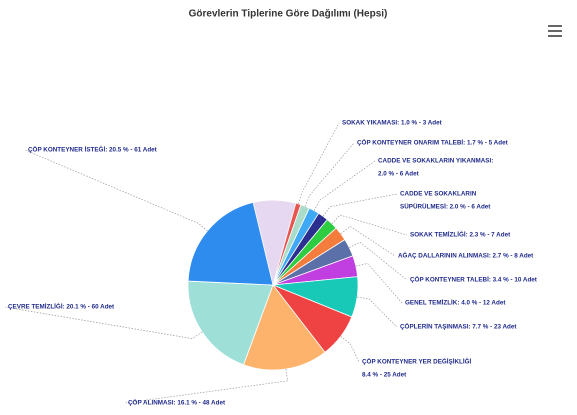 The width and height of the screenshot is (577, 415). I want to click on slice-label: SOKAK YIKAMASI: 1.0 % - 3 Adet, so click(392, 123).